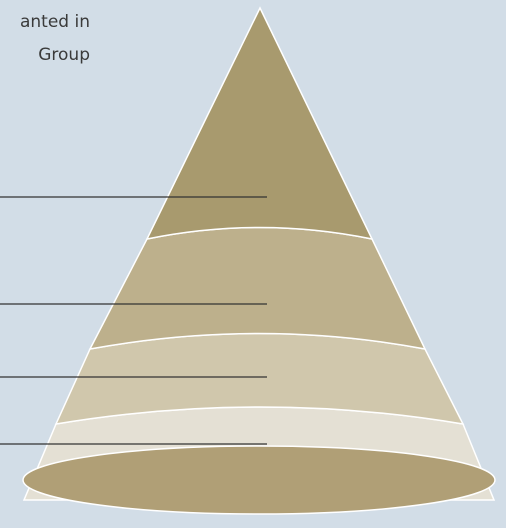 The width and height of the screenshot is (506, 528). I want to click on cone-base, so click(259, 480).